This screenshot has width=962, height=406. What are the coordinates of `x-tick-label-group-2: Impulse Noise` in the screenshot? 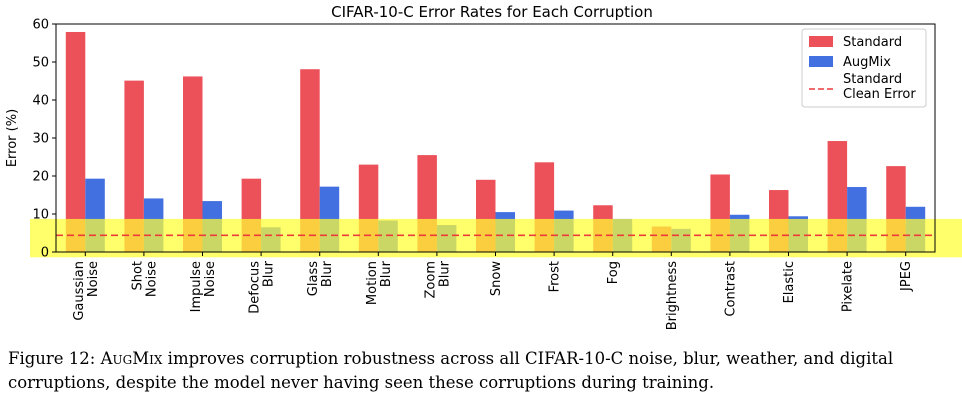 It's located at (203, 286).